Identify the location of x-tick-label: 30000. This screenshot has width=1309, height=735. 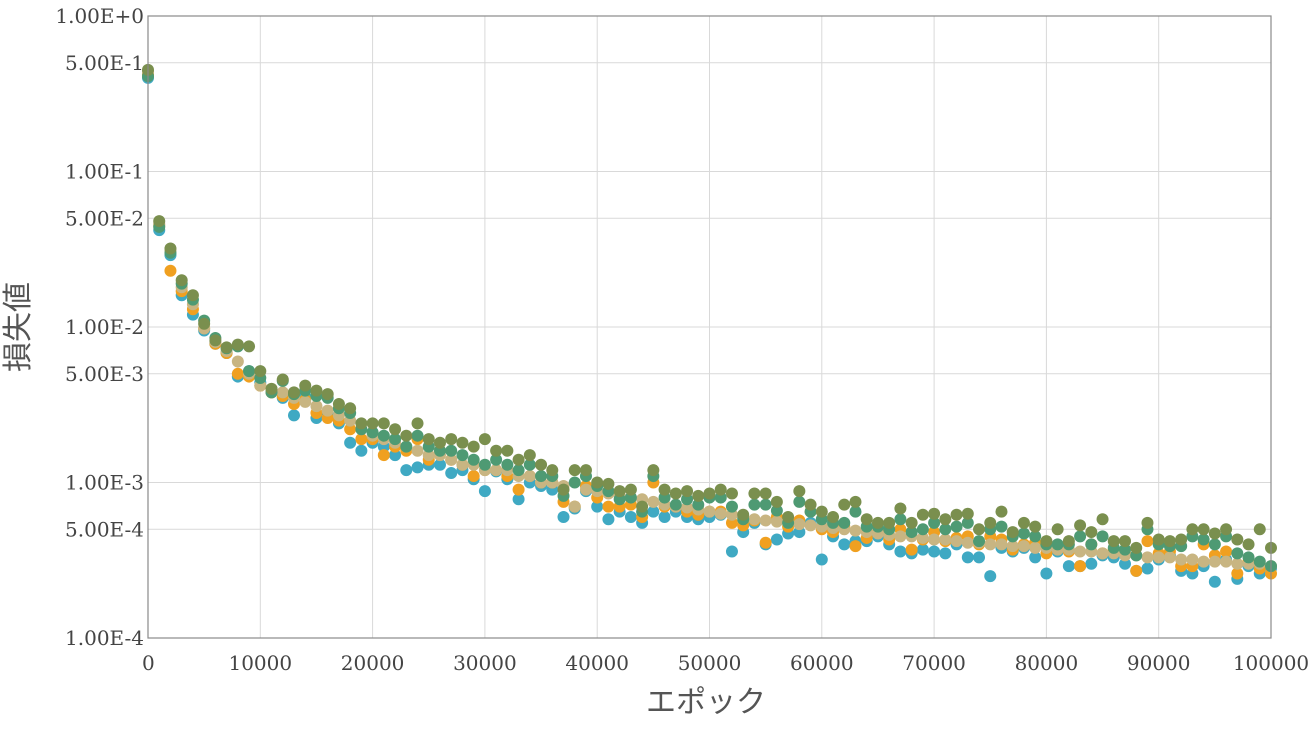
(485, 663).